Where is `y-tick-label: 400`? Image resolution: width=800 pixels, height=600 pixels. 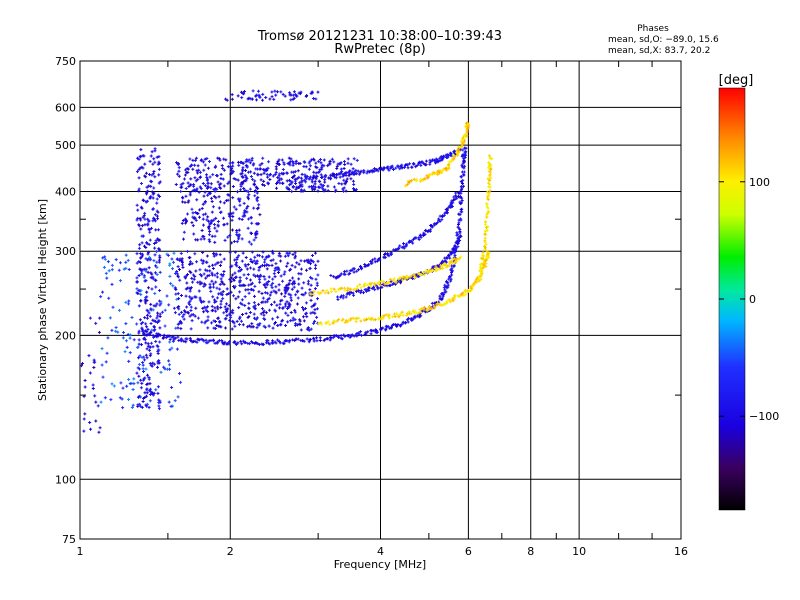 y-tick-label: 400 is located at coordinates (65, 191).